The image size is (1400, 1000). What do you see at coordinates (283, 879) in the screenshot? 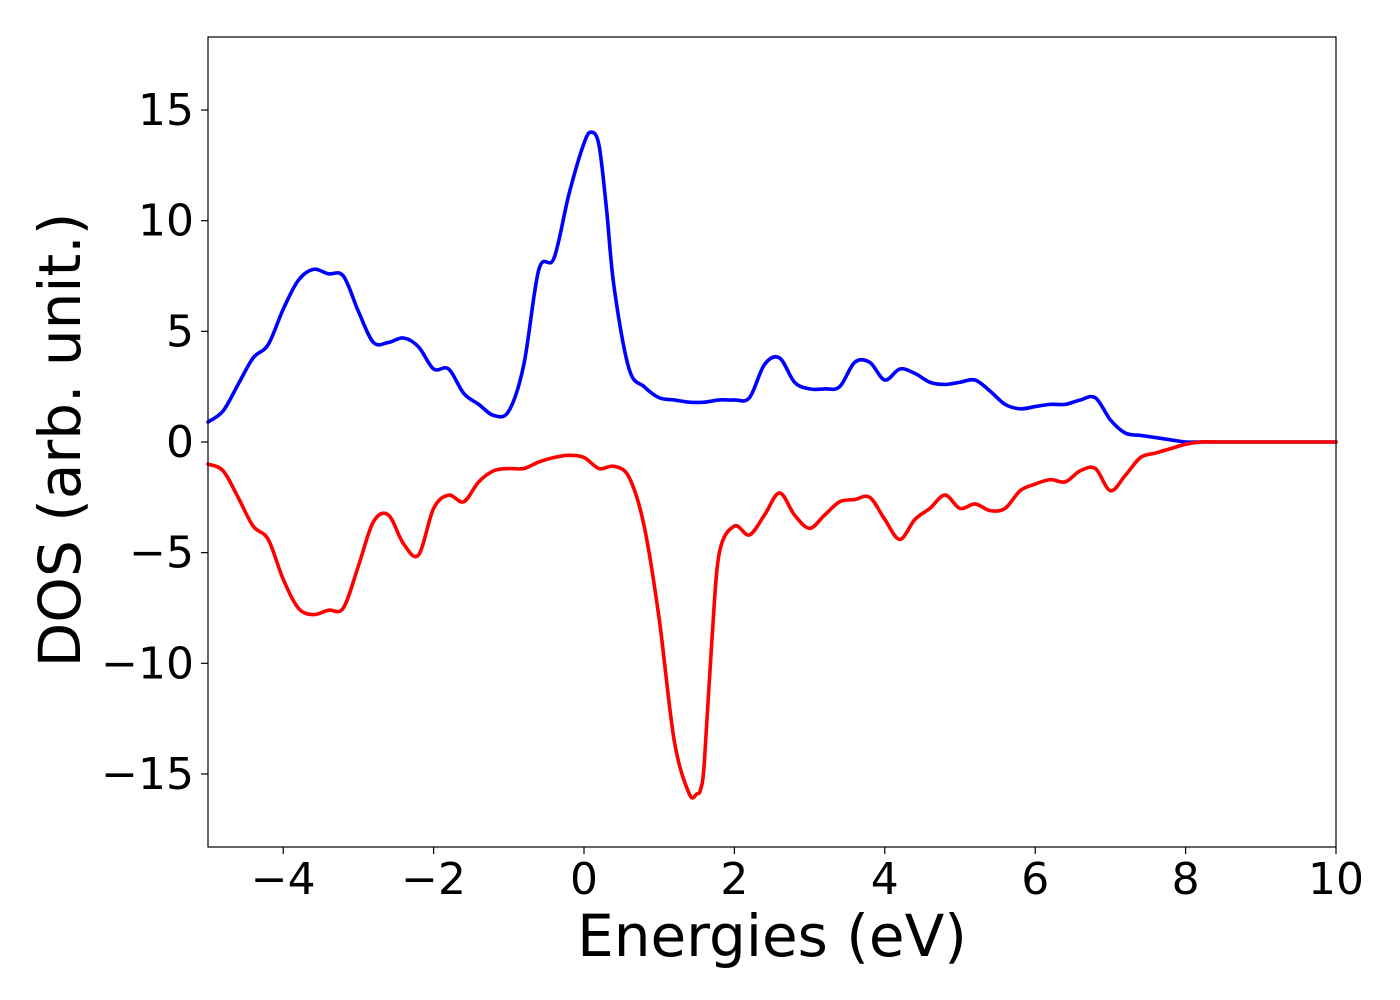
I see `x-tick-label: −4` at bounding box center [283, 879].